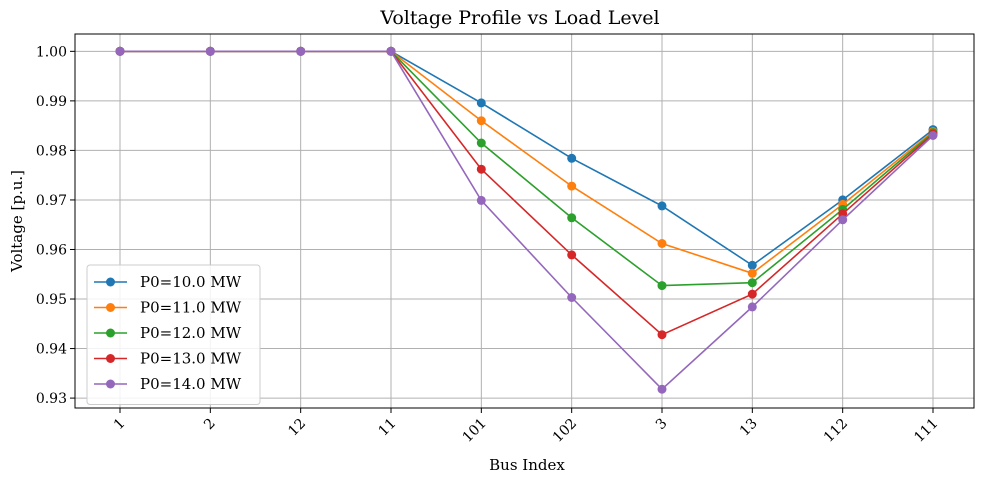 The width and height of the screenshot is (984, 484). I want to click on x-tick-label: 2, so click(210, 425).